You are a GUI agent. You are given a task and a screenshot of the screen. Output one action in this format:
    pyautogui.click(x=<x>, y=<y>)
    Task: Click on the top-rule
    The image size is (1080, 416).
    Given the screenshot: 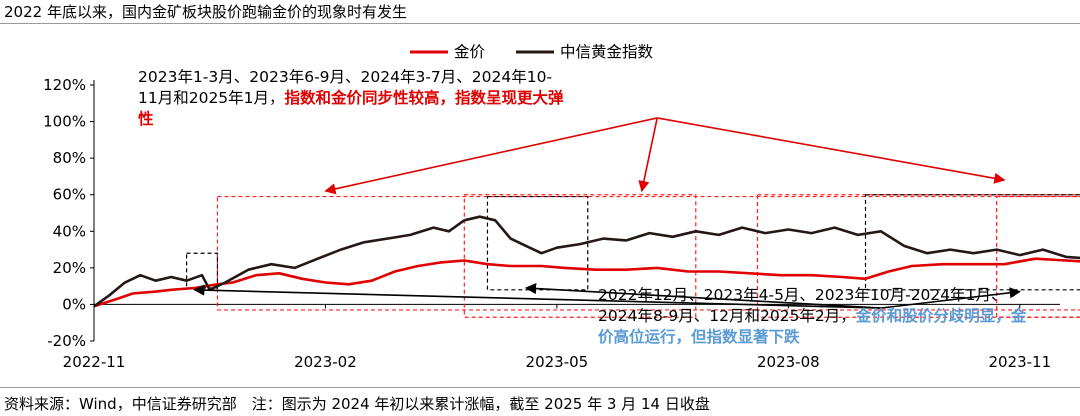 What is the action you would take?
    pyautogui.click(x=540, y=23)
    